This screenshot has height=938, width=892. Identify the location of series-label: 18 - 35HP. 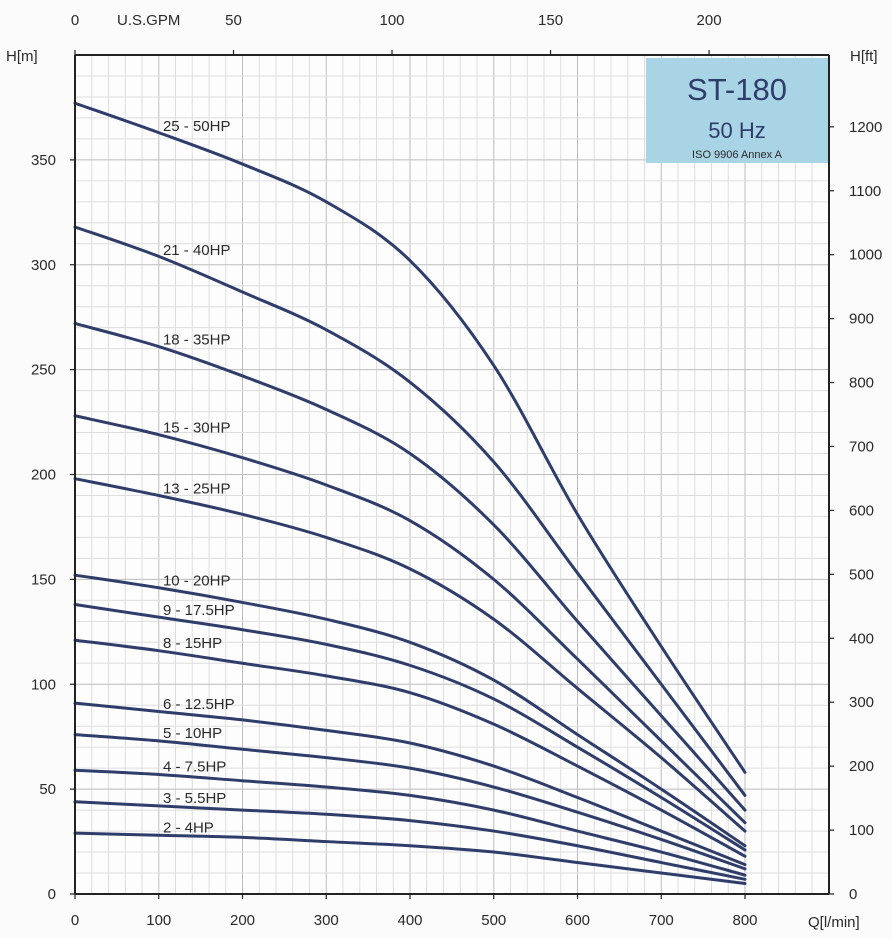
(197, 340).